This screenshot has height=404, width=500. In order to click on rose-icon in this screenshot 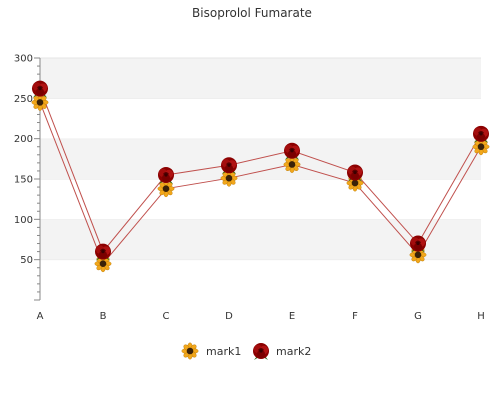, I will do `click(261, 351)`.